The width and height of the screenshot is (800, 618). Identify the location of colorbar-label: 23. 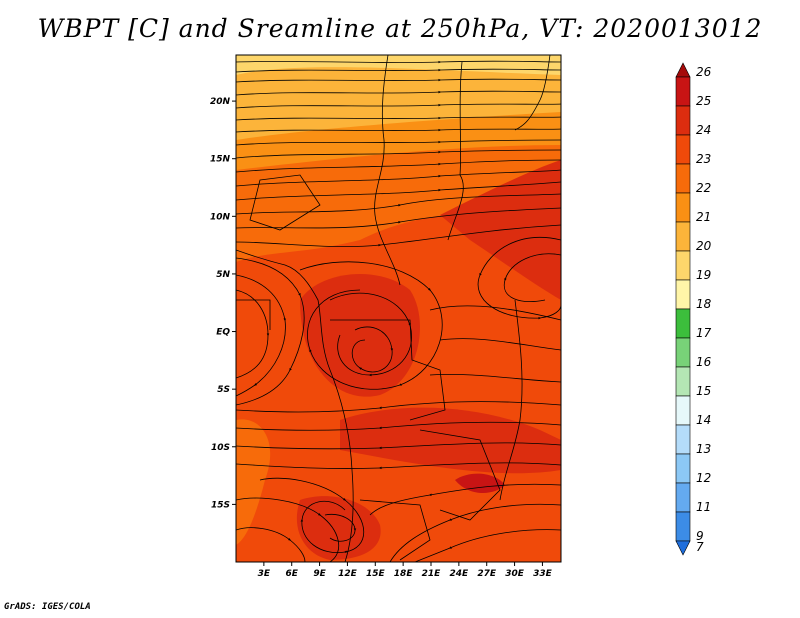
(703, 159).